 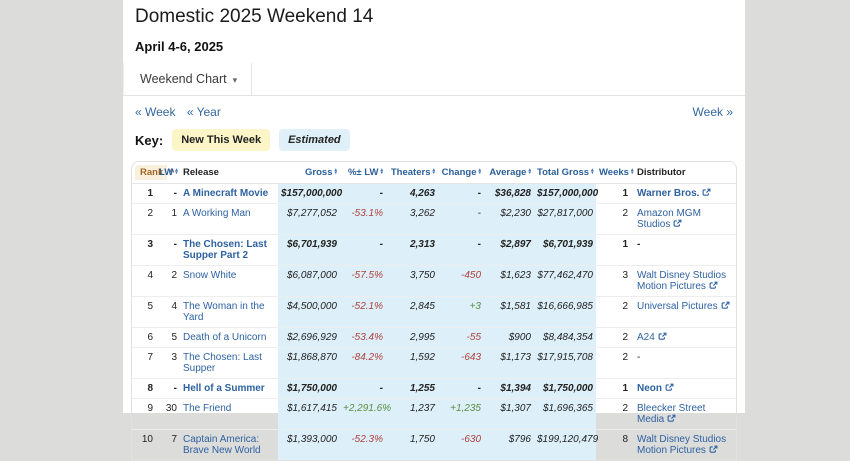 I want to click on previous-year-link: « Year, so click(x=203, y=112).